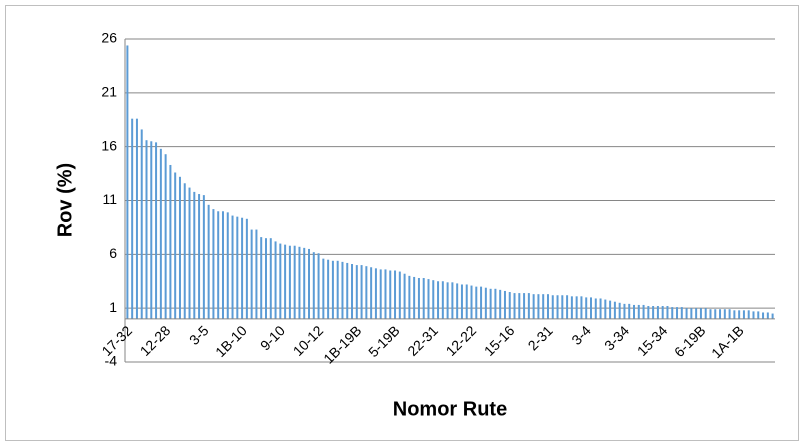  Describe the element at coordinates (109, 145) in the screenshot. I see `y-tick-label: 16` at that location.